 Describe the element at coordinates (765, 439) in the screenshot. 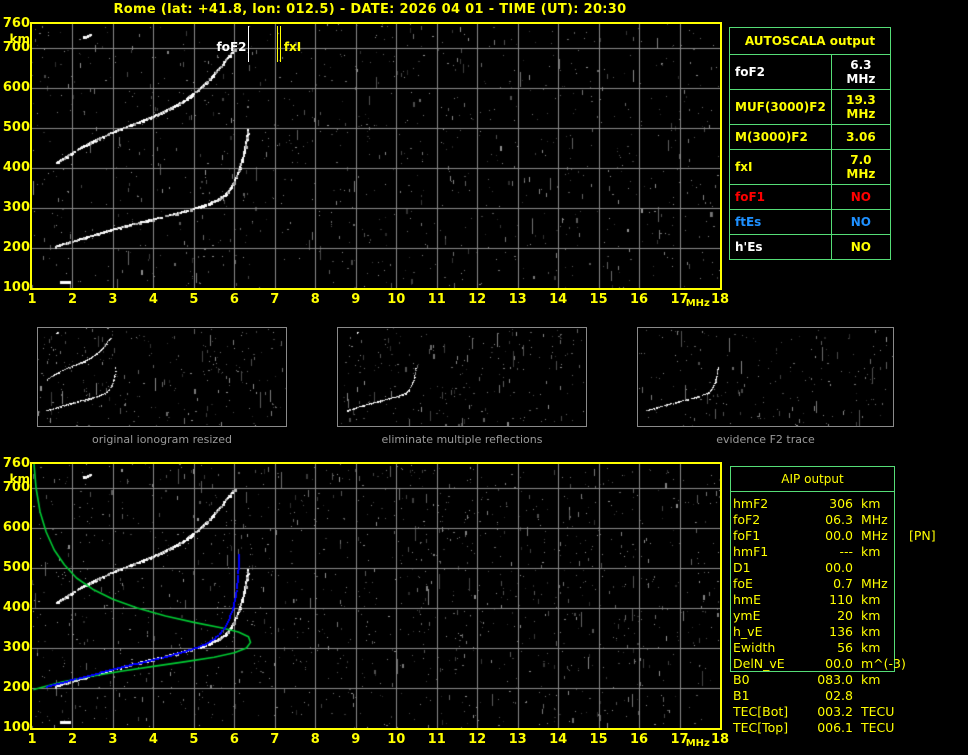

I see `thumbnail-caption-2: evidence F2 trace` at that location.